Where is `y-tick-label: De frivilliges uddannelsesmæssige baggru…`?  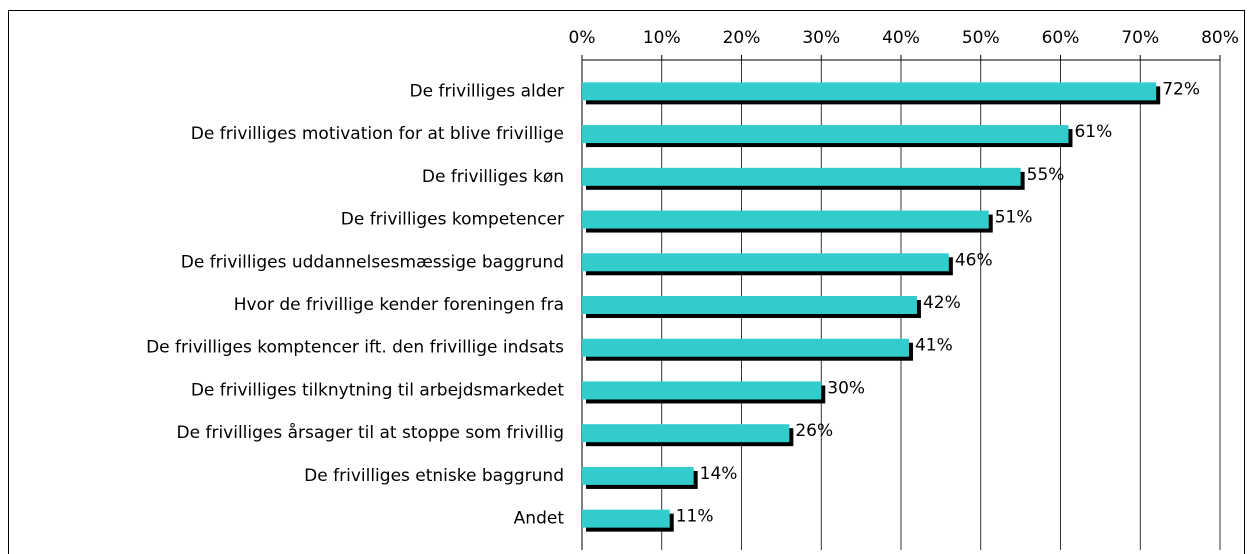
y-tick-label: De frivilliges uddannelsesmæssige baggru… is located at coordinates (372, 262).